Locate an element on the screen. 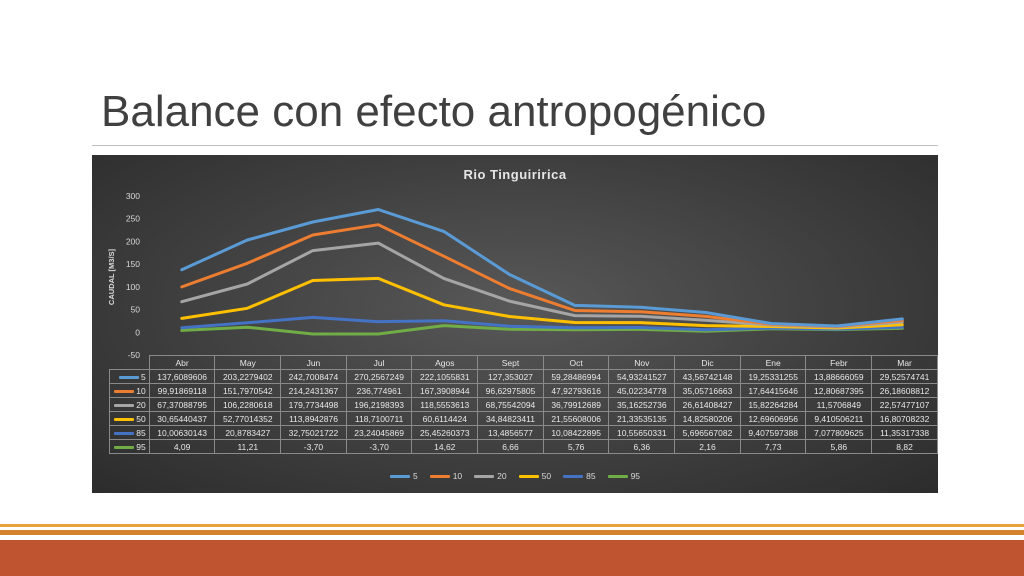 Image resolution: width=1024 pixels, height=576 pixels. table-cell: 23,24045869 is located at coordinates (379, 432).